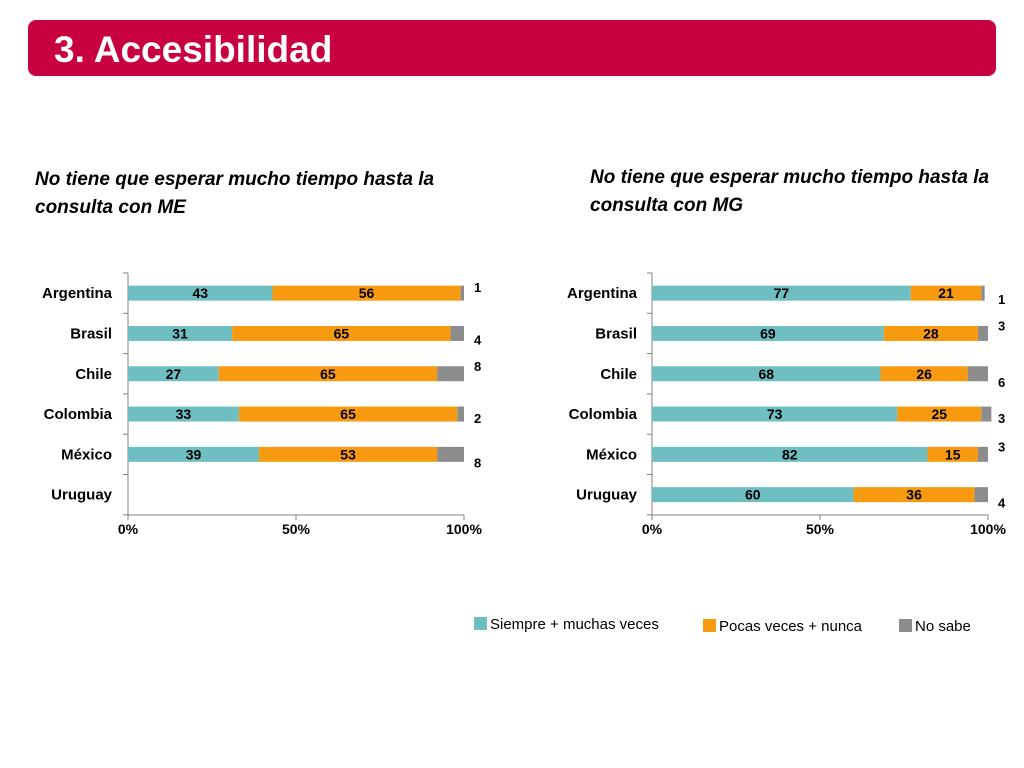 The height and width of the screenshot is (768, 1024). Describe the element at coordinates (943, 626) in the screenshot. I see `legend-label-nosabe: No sabe` at that location.